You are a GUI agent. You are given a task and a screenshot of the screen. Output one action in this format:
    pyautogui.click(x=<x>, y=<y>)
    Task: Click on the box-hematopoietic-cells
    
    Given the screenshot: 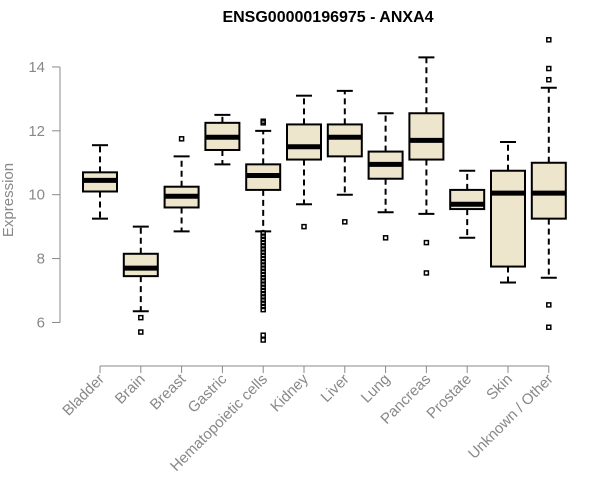 What is the action you would take?
    pyautogui.click(x=263, y=230)
    